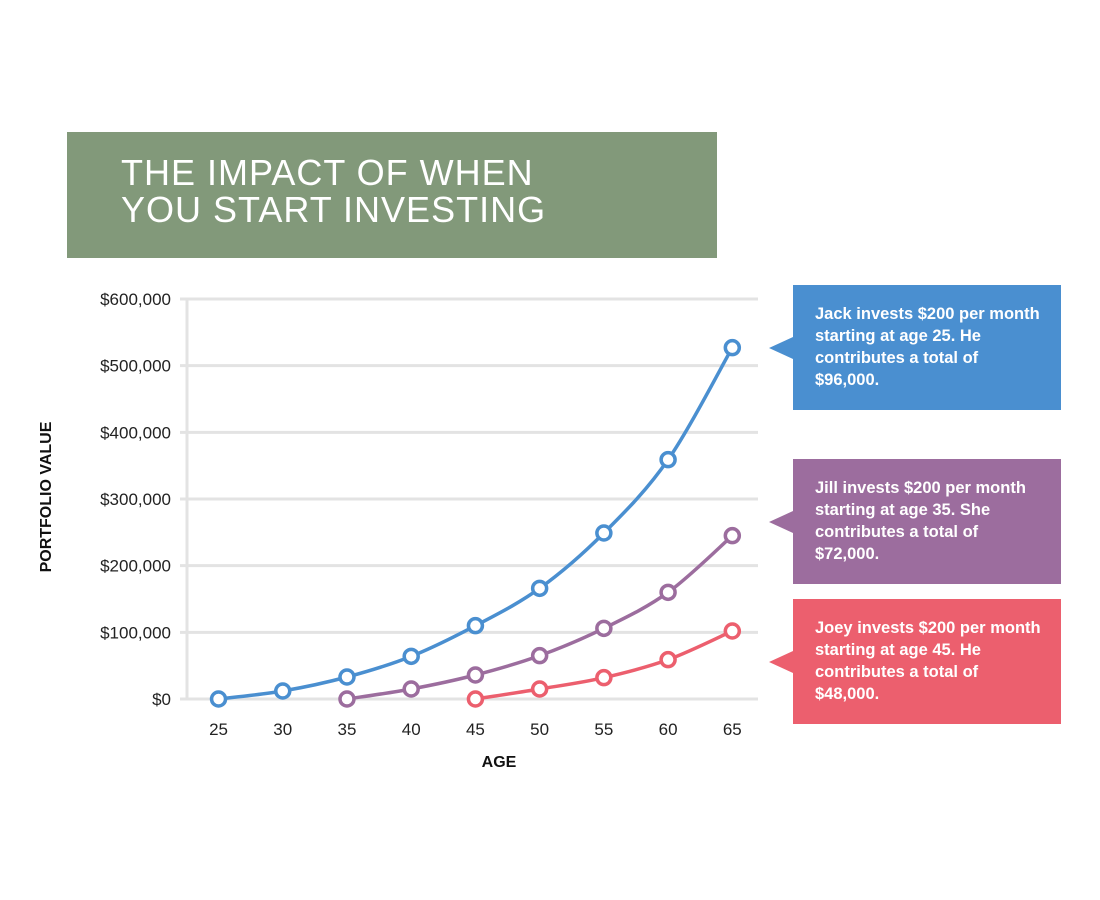 The image size is (1100, 900). What do you see at coordinates (499, 762) in the screenshot?
I see `x-axis-title: AGE` at bounding box center [499, 762].